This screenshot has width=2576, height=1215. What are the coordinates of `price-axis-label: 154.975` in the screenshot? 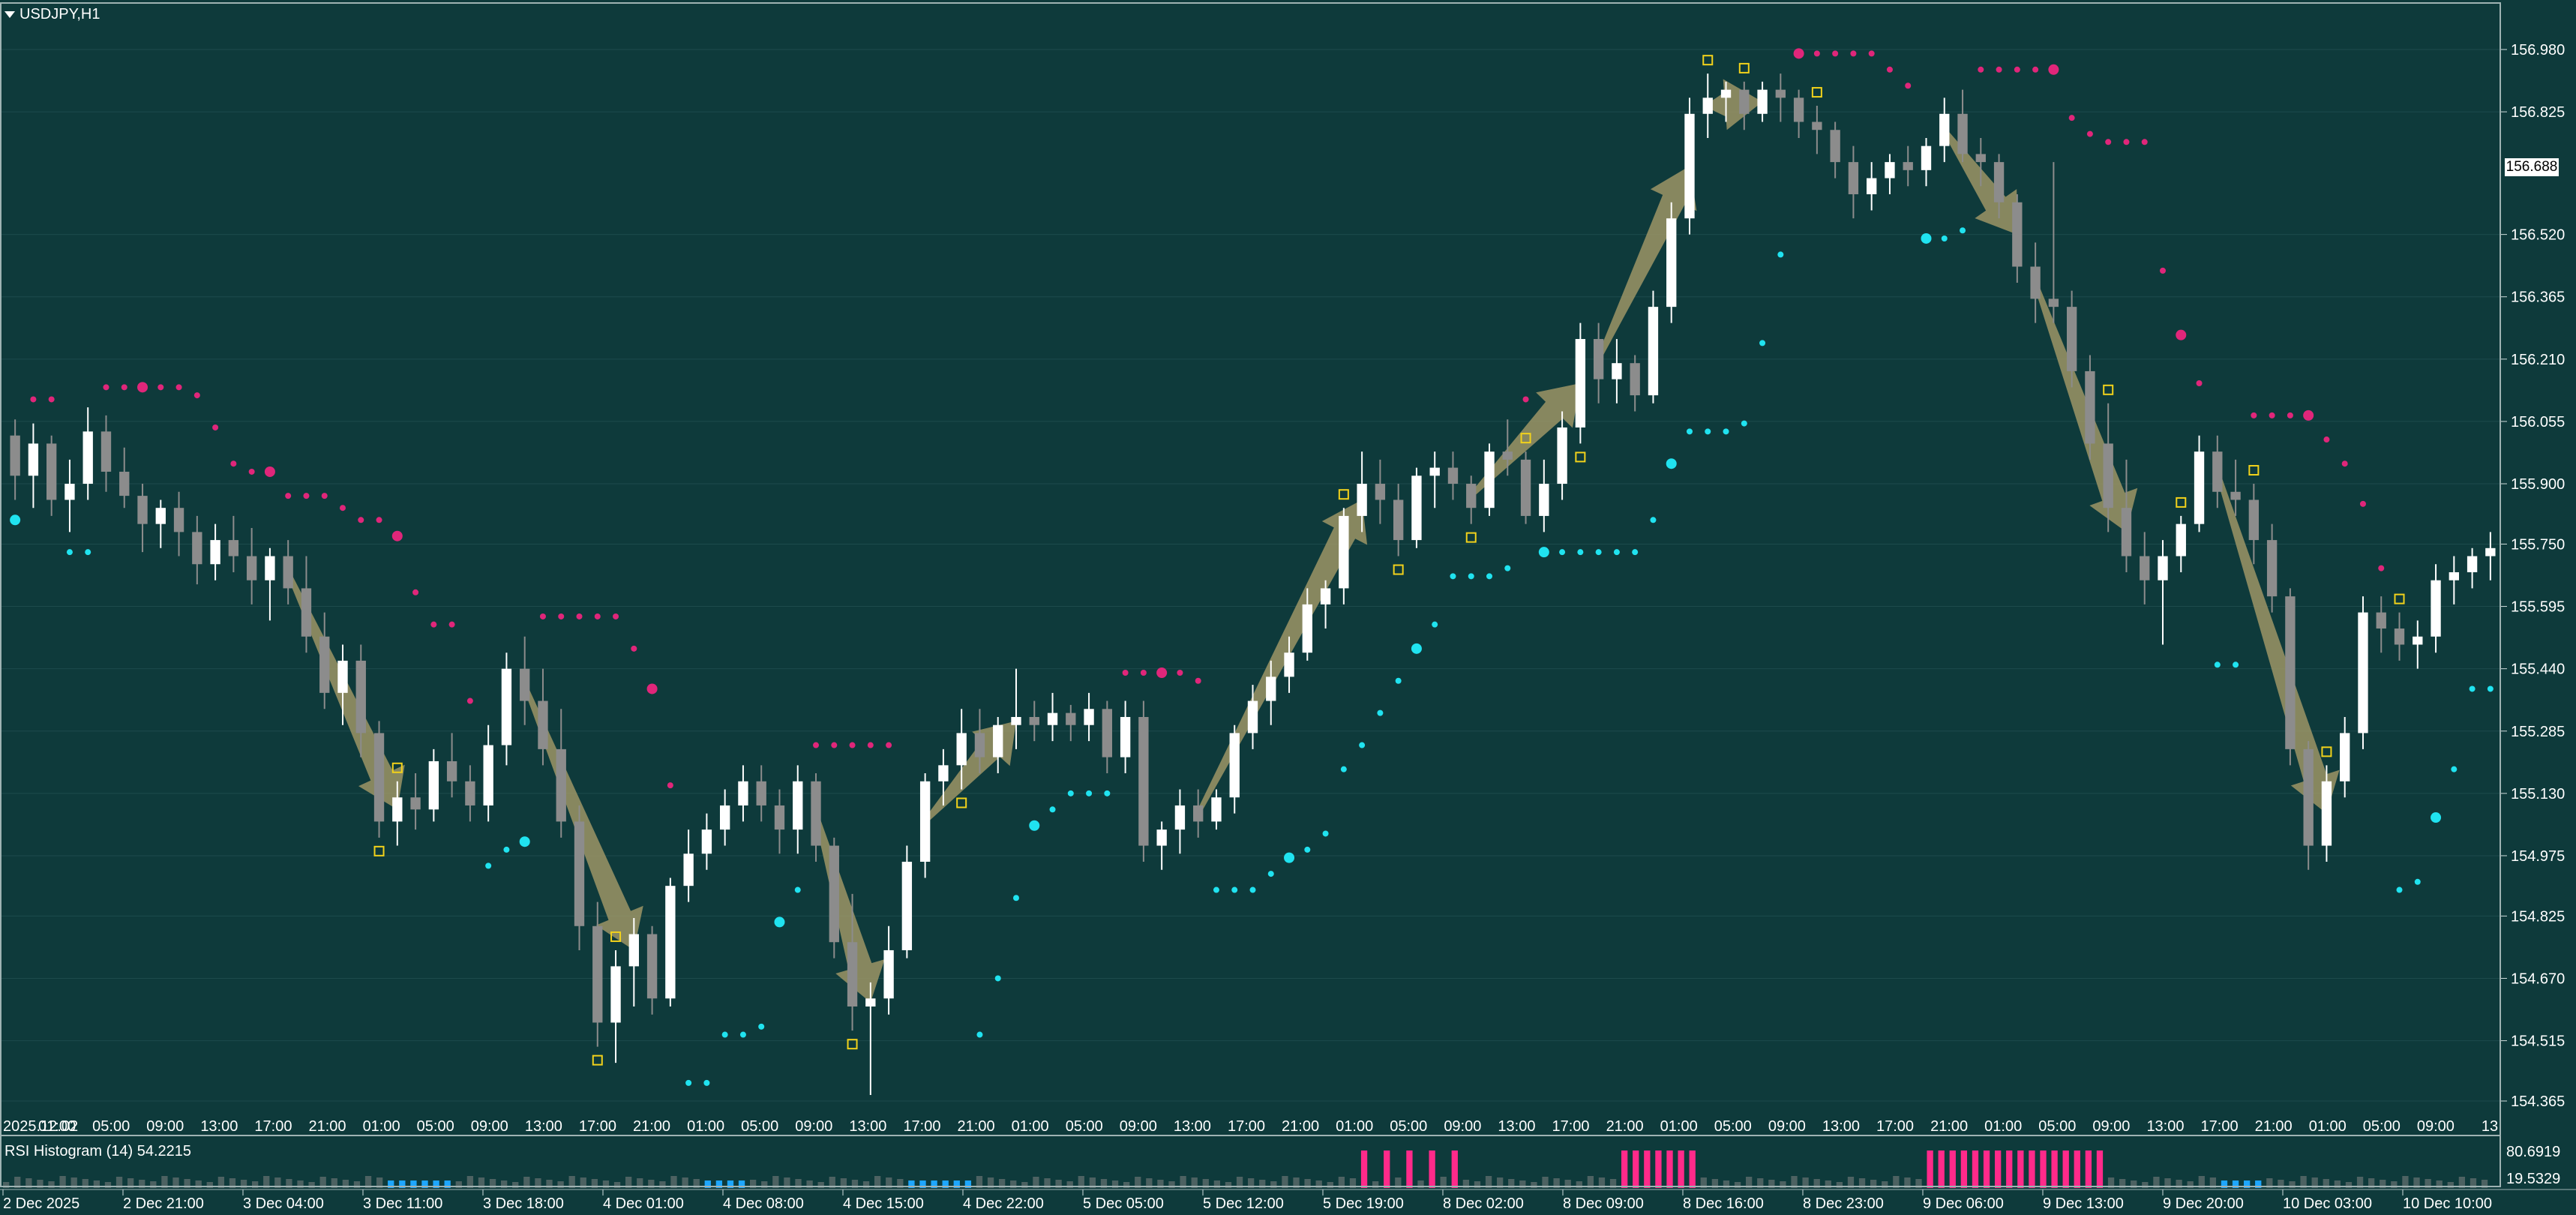 It's located at (2538, 856).